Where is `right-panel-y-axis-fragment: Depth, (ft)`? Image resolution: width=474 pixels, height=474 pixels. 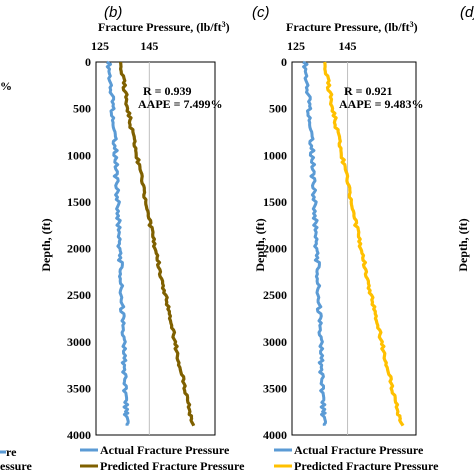 right-panel-y-axis-fragment: Depth, (ft) is located at coordinates (463, 244).